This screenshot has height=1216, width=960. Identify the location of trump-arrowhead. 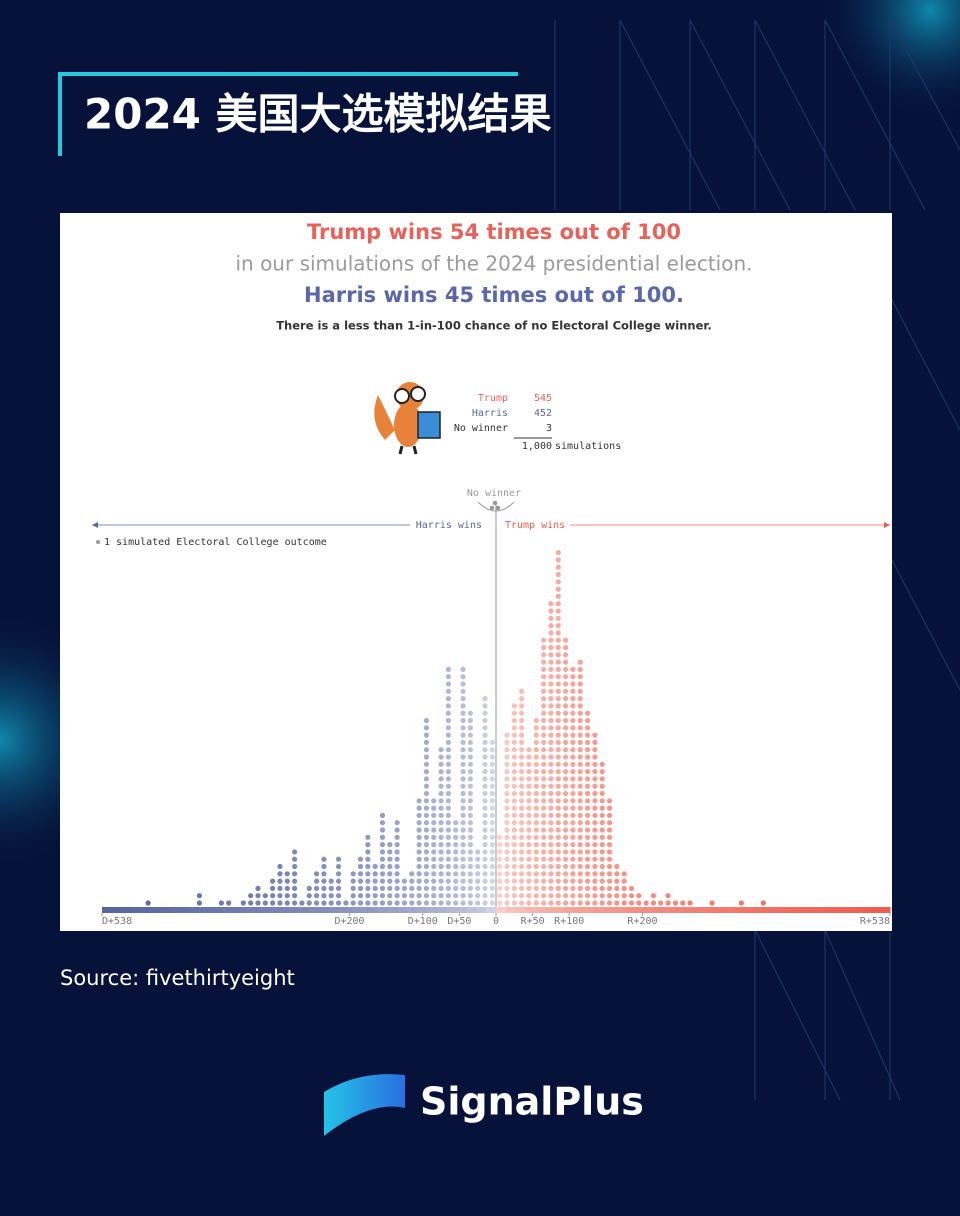
(887, 525).